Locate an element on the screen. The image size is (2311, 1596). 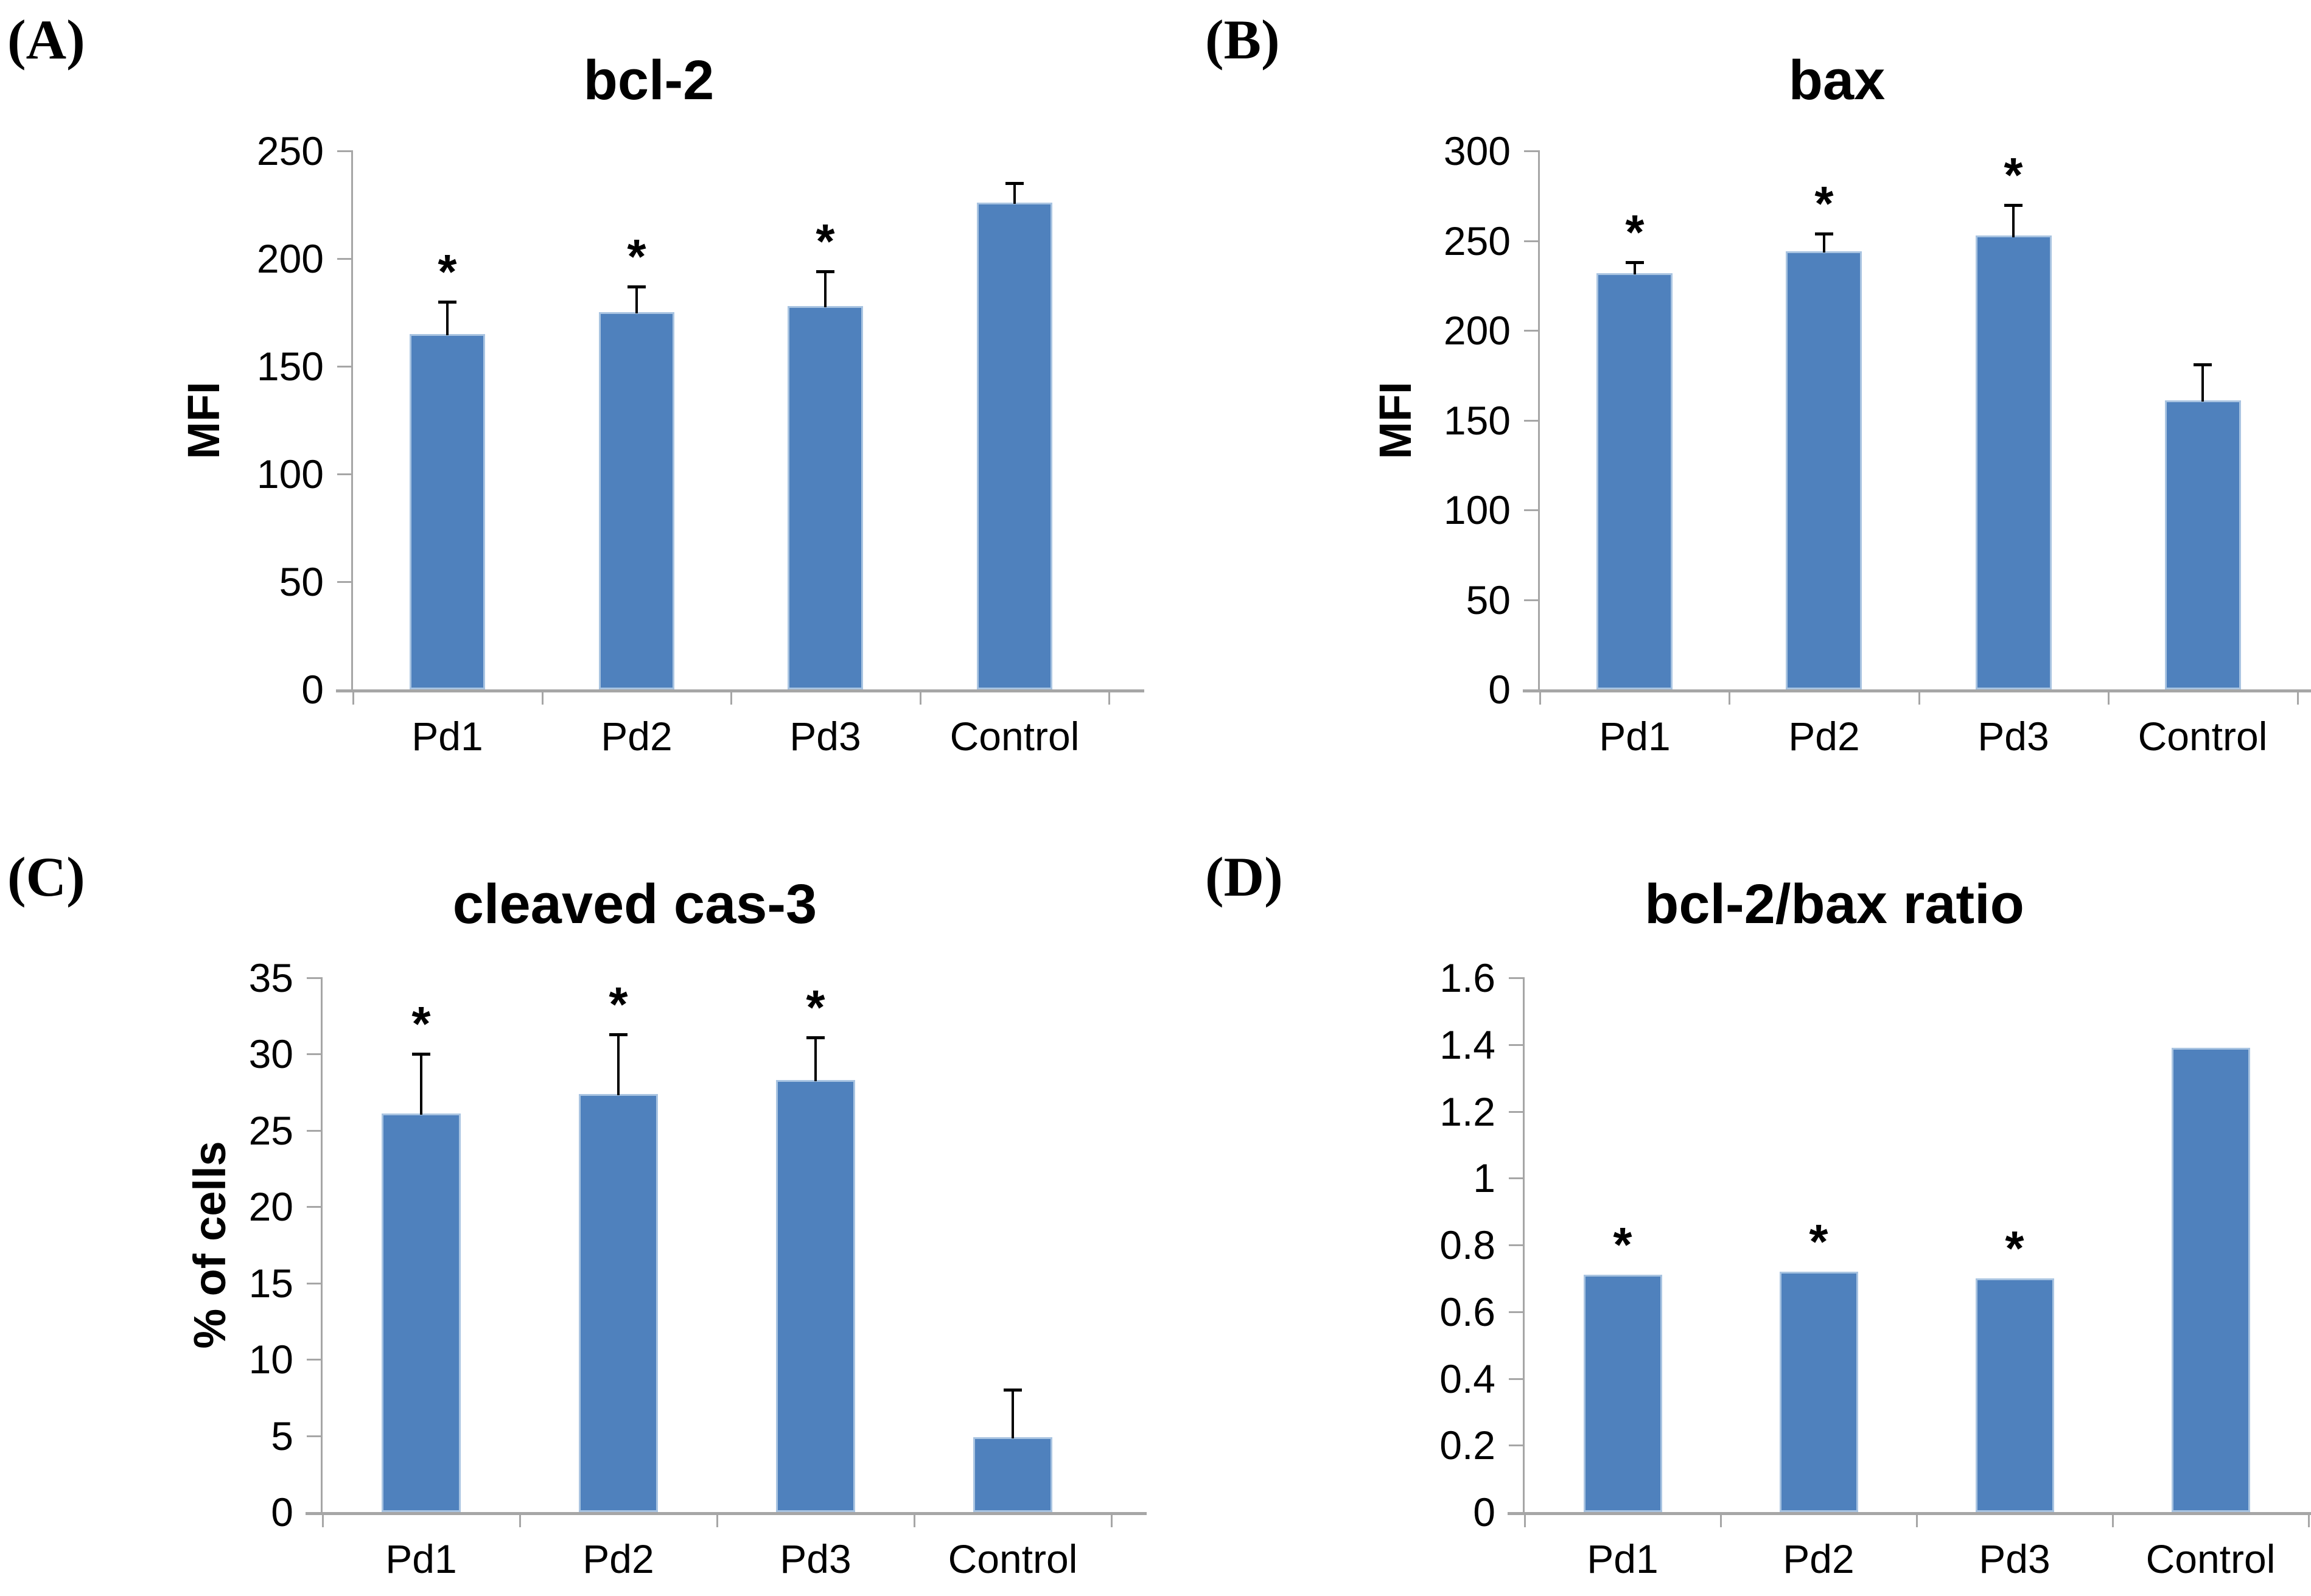
error-bar-pd3 is located at coordinates (825, 289).